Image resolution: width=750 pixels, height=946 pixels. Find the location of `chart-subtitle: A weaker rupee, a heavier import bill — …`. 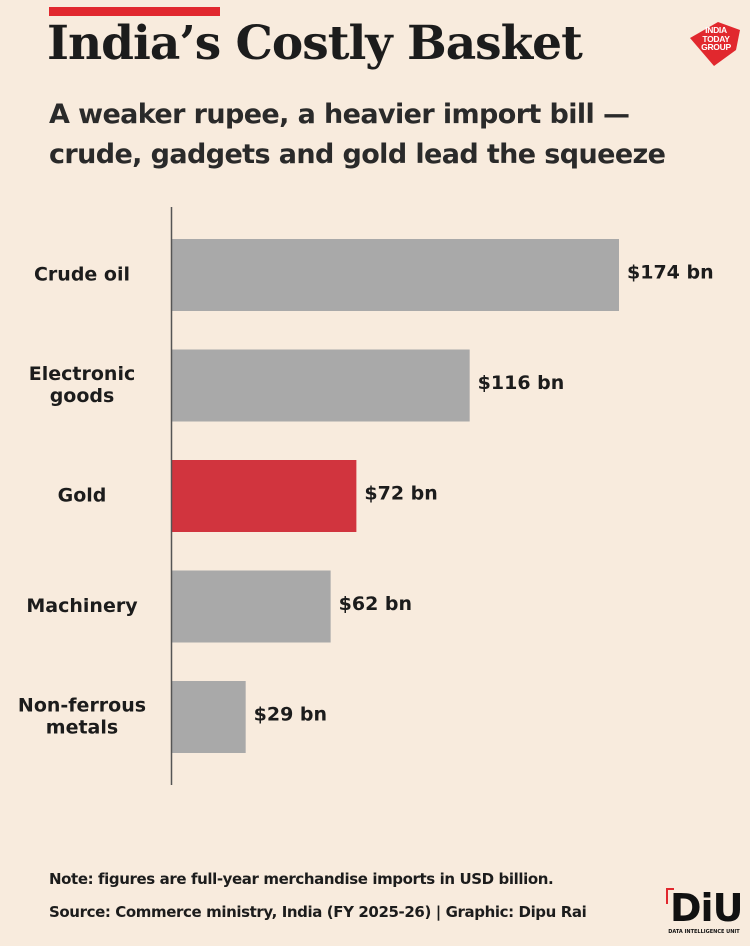

chart-subtitle: A weaker rupee, a heavier import bill — … is located at coordinates (357, 134).